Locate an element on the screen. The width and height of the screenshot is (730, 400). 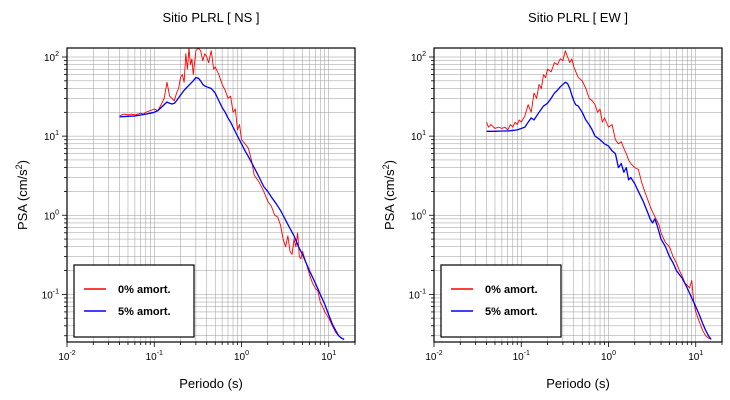
chart-title: Sitio PLRL [ EW ] is located at coordinates (578, 17).